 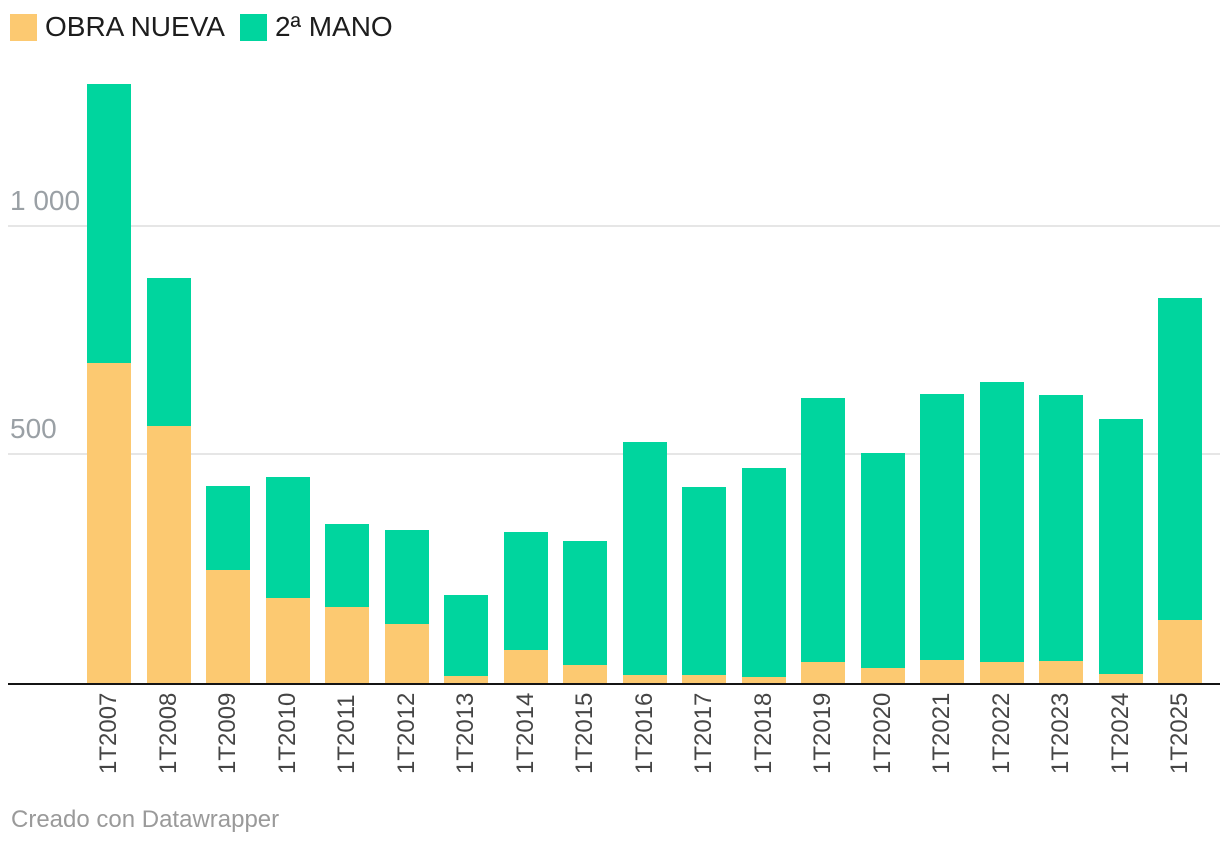 I want to click on bar-2a-mano-1T2007, so click(x=109, y=223).